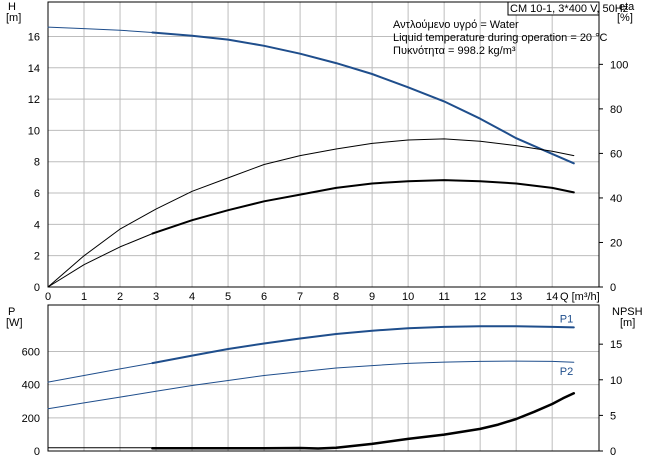  What do you see at coordinates (456, 25) in the screenshot?
I see `info-liquid: Αντλούμενο υγρό = Water` at bounding box center [456, 25].